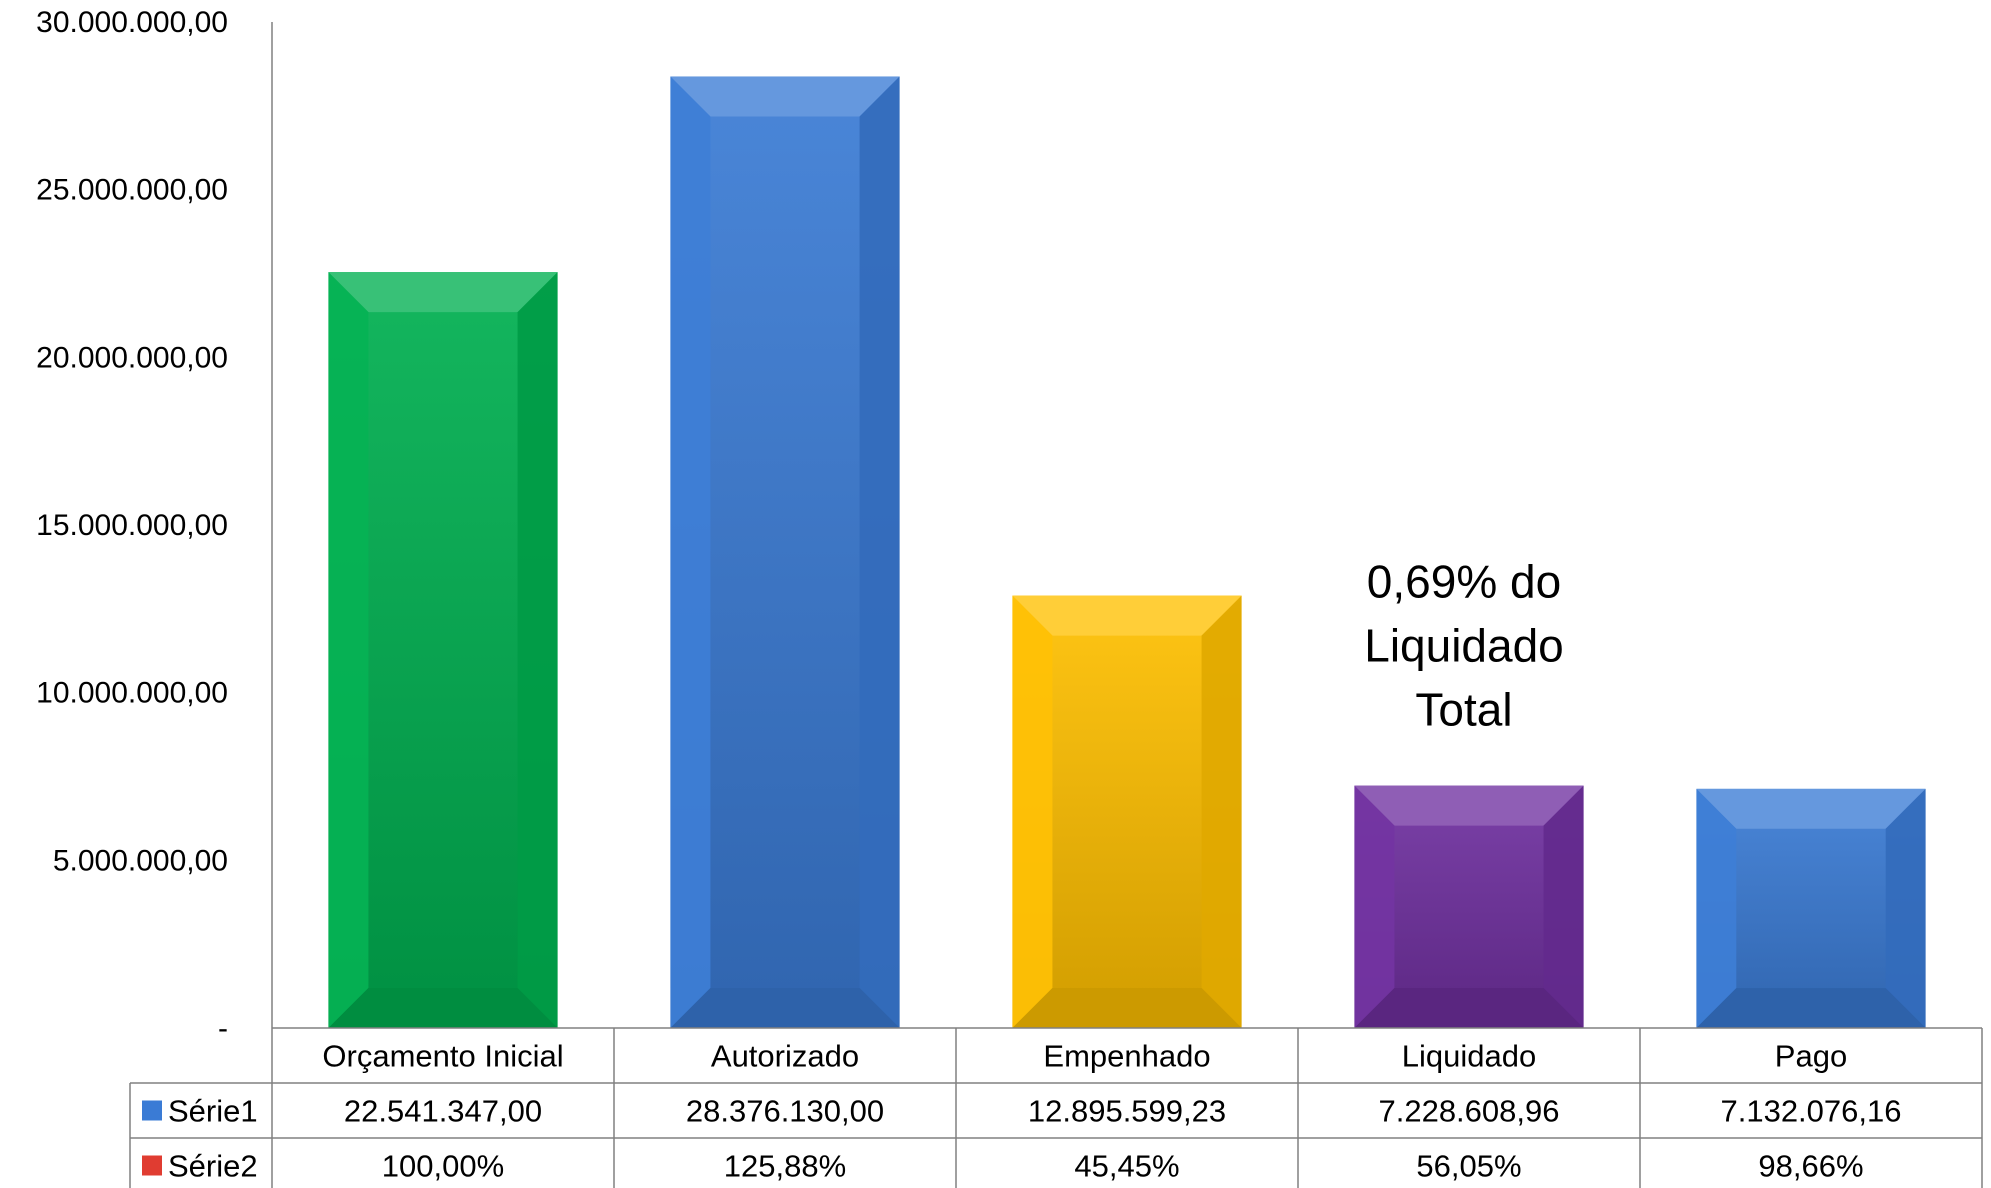  I want to click on data-label: 7.132.076,16, so click(1810, 1111).